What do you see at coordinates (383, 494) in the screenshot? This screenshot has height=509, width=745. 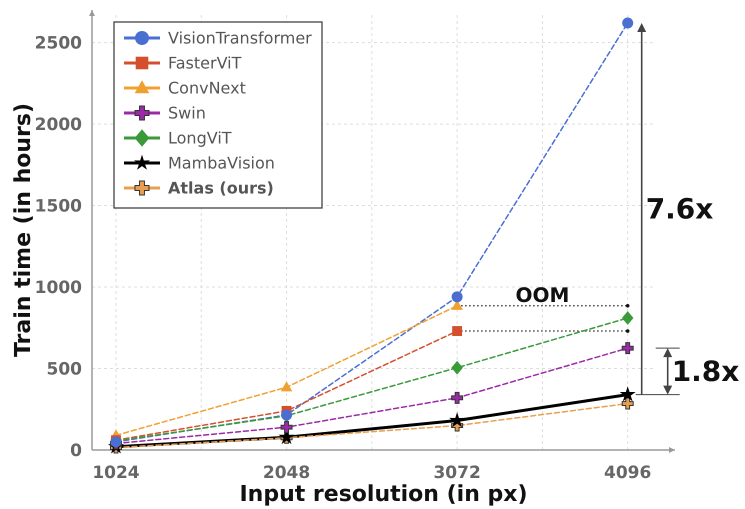 I see `x-axis-title: Input resolution (in px)` at bounding box center [383, 494].